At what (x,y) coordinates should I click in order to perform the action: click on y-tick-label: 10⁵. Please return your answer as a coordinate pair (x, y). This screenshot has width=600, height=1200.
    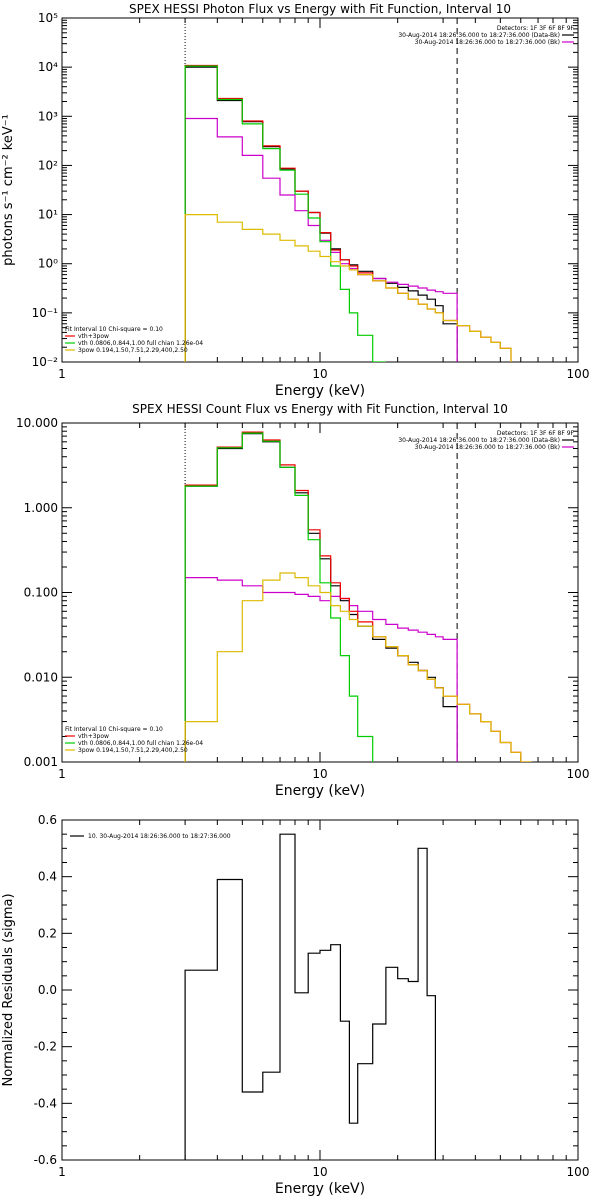
    Looking at the image, I should click on (48, 18).